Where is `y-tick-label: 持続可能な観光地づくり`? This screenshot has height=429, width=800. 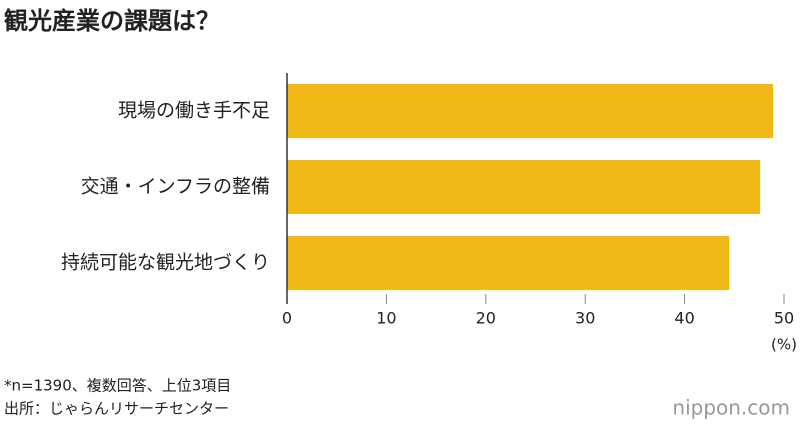 y-tick-label: 持続可能な観光地づくり is located at coordinates (165, 263).